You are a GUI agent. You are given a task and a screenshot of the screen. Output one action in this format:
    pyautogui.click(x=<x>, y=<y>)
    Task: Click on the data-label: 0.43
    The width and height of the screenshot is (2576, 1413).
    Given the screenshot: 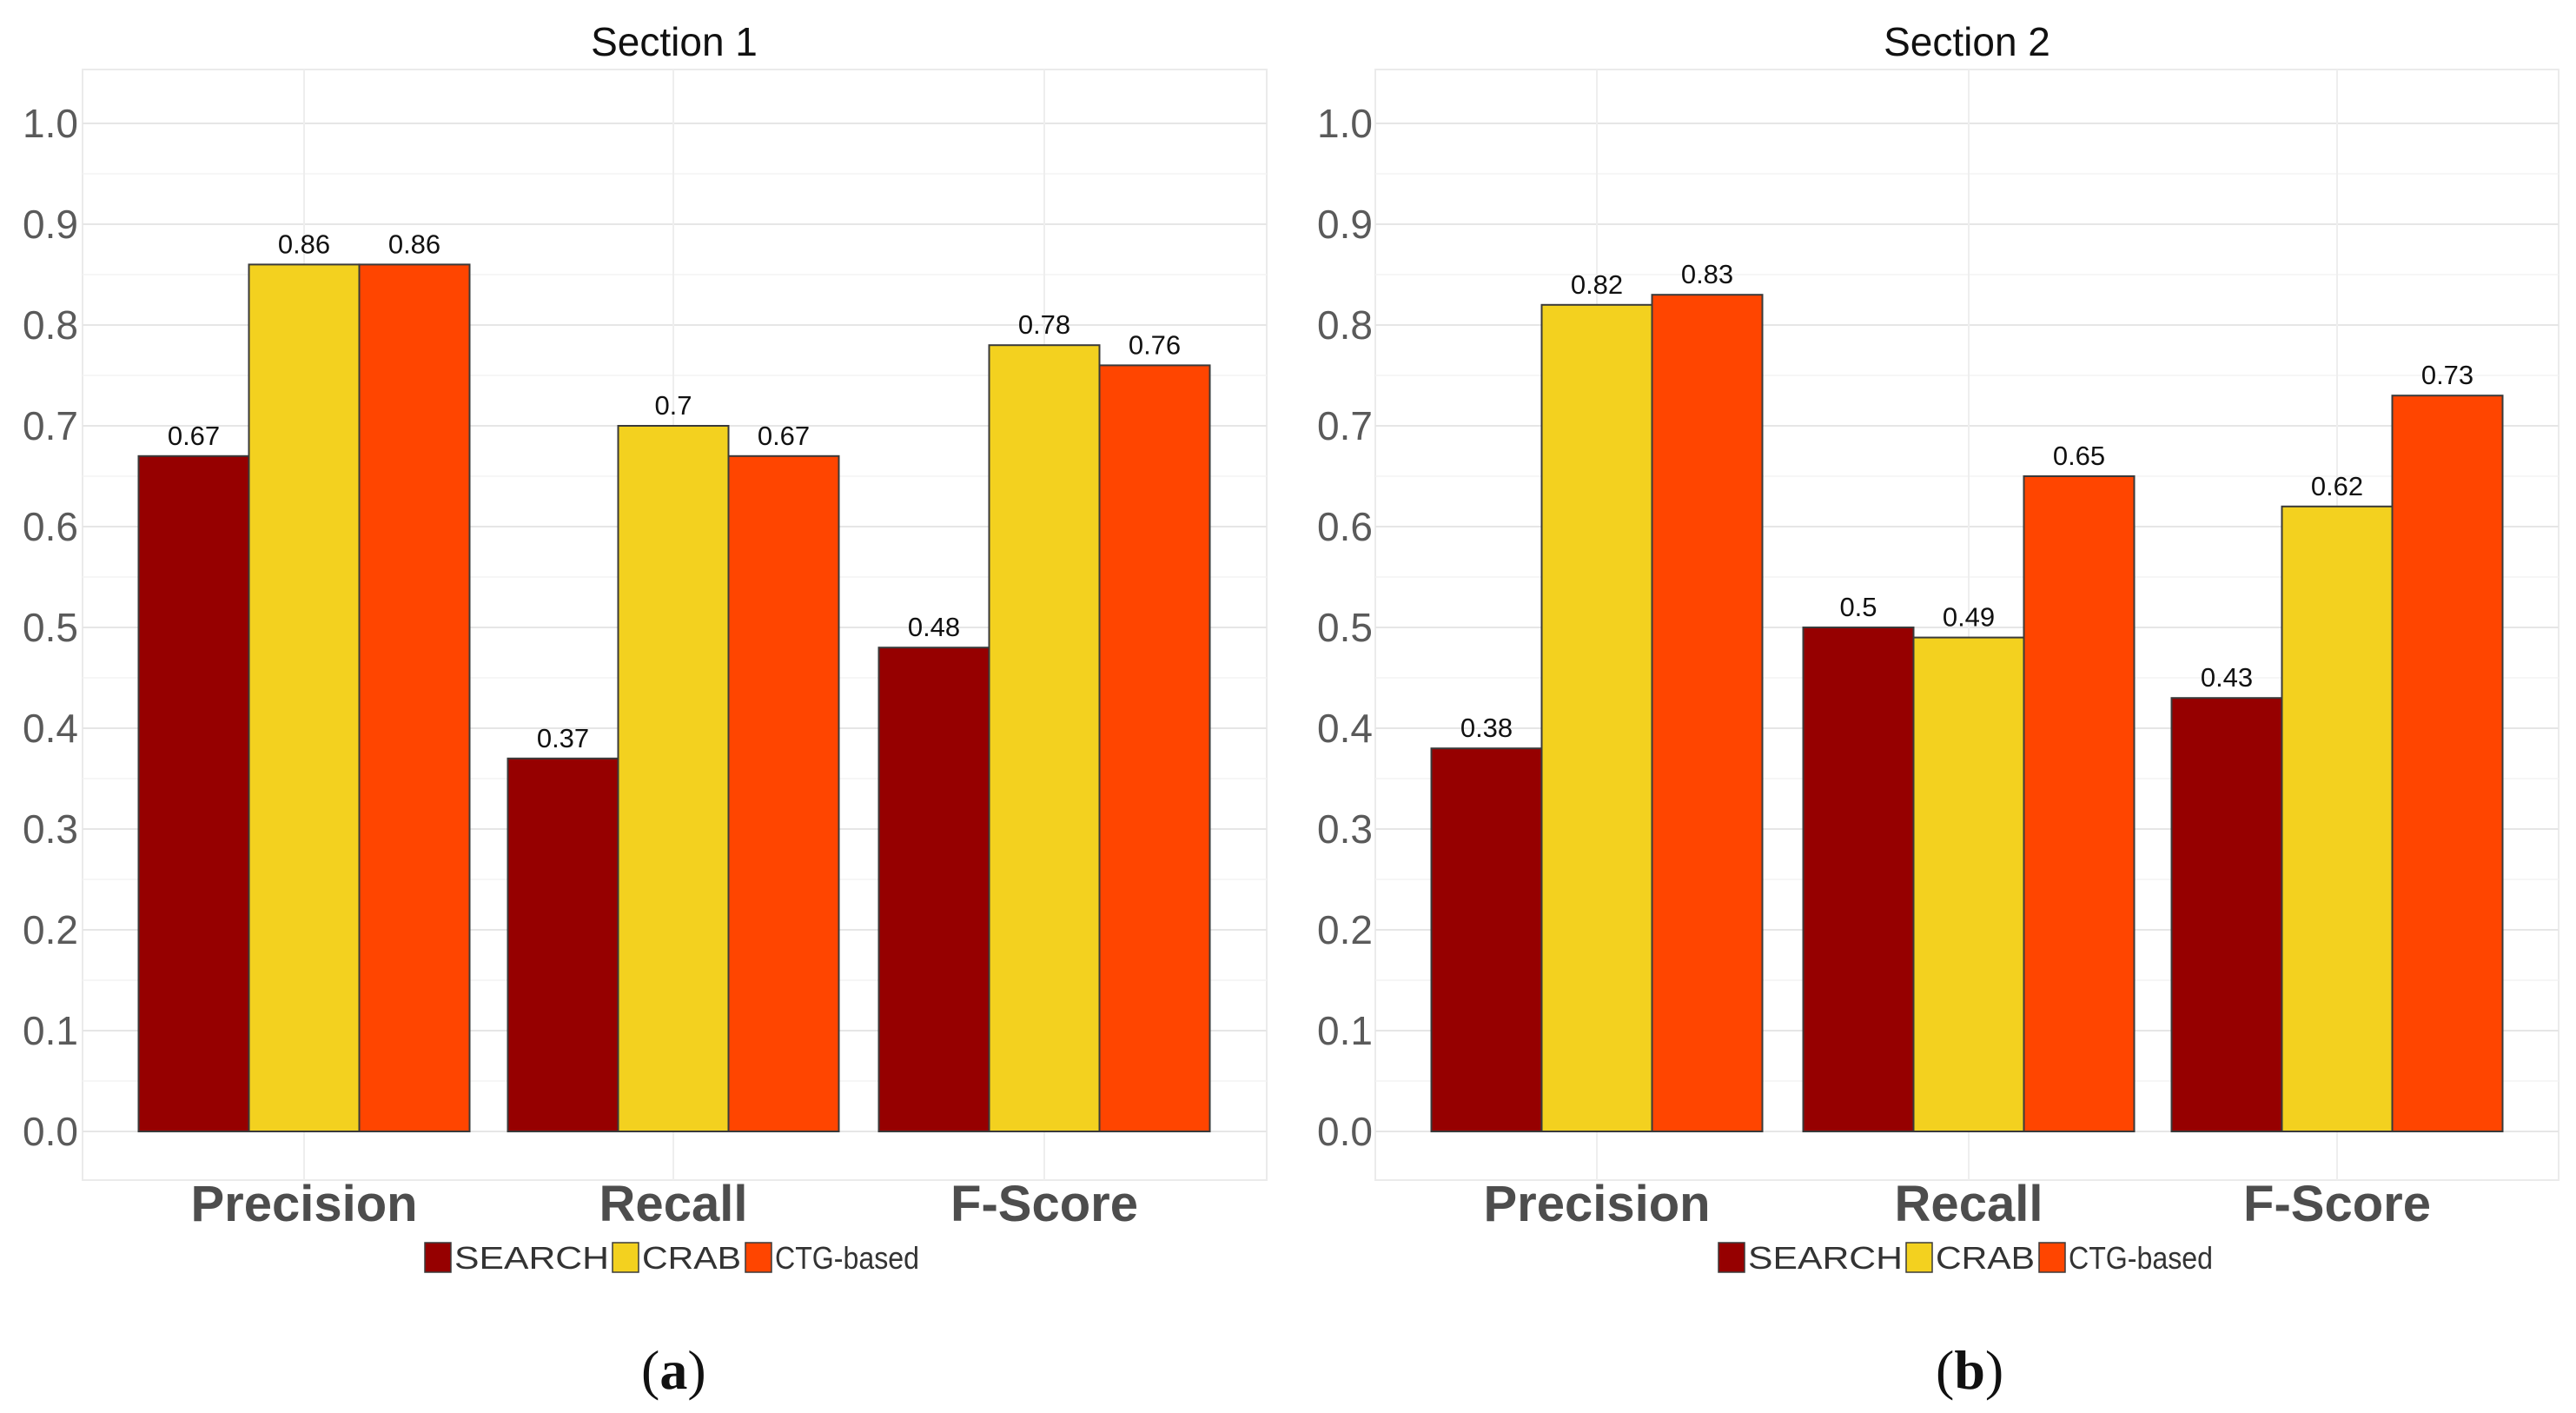 What is the action you would take?
    pyautogui.click(x=2227, y=677)
    